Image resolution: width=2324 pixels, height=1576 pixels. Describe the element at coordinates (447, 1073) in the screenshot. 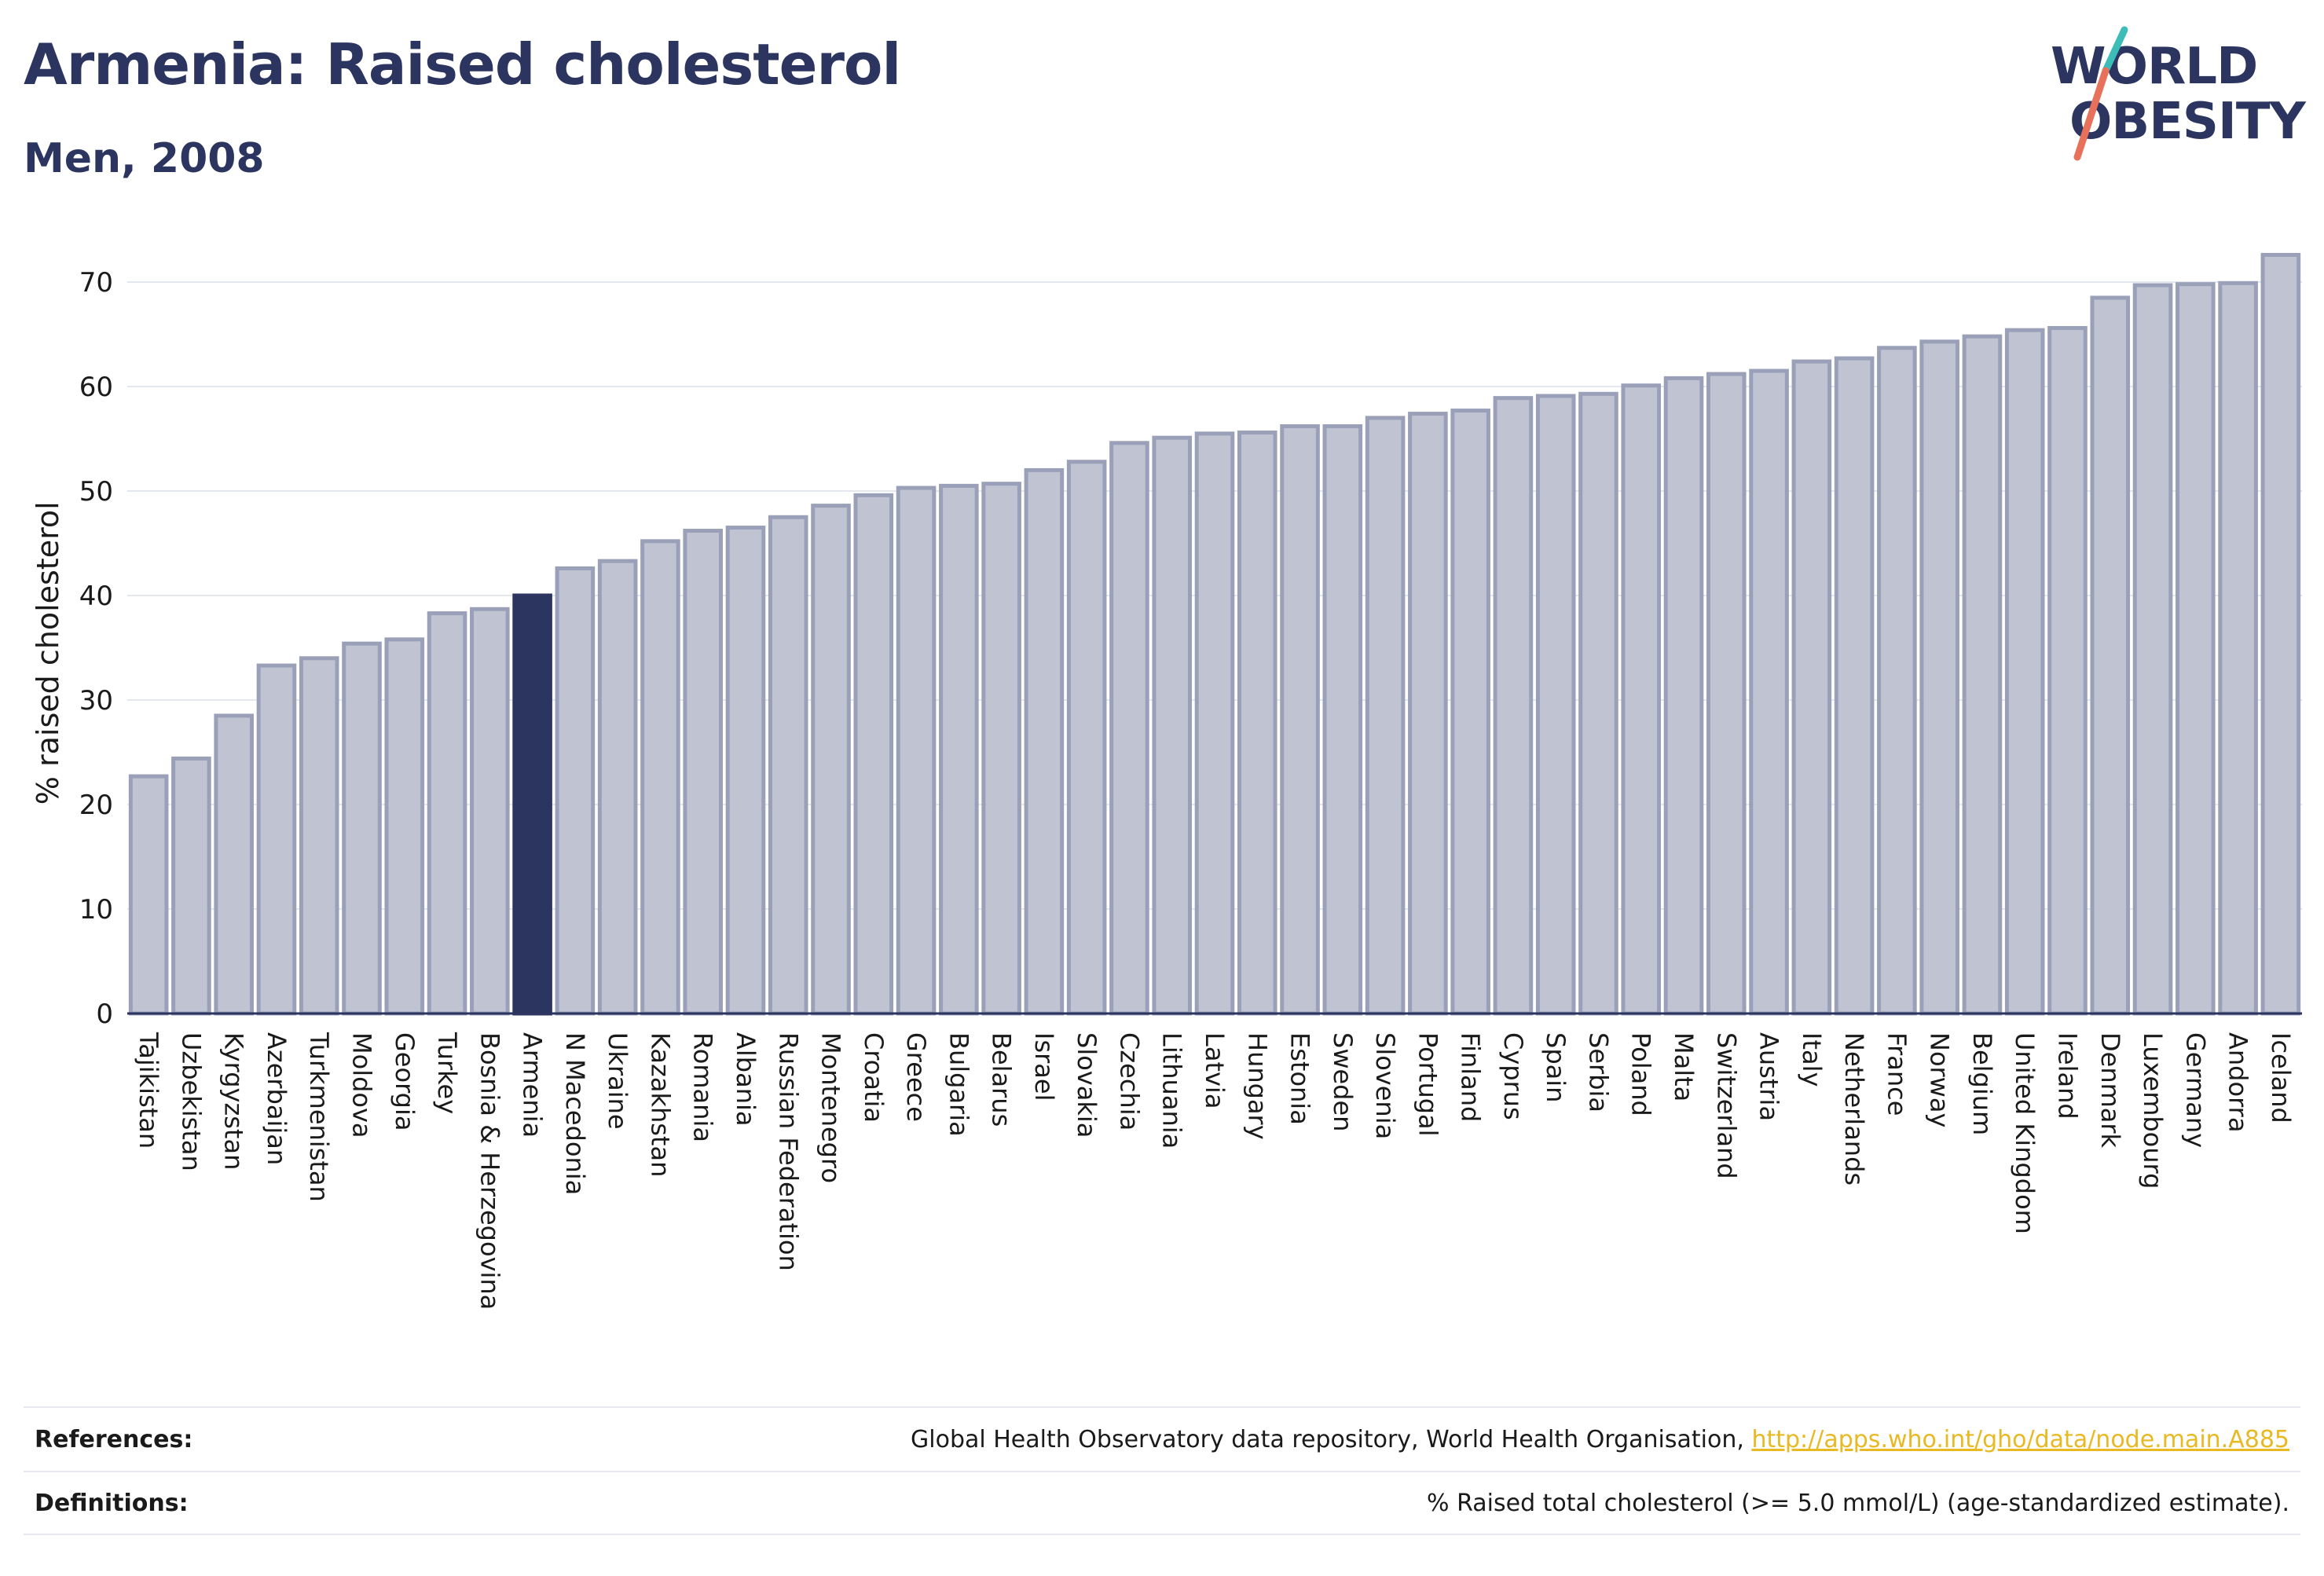

I see `x-tick-label: Turkey` at that location.